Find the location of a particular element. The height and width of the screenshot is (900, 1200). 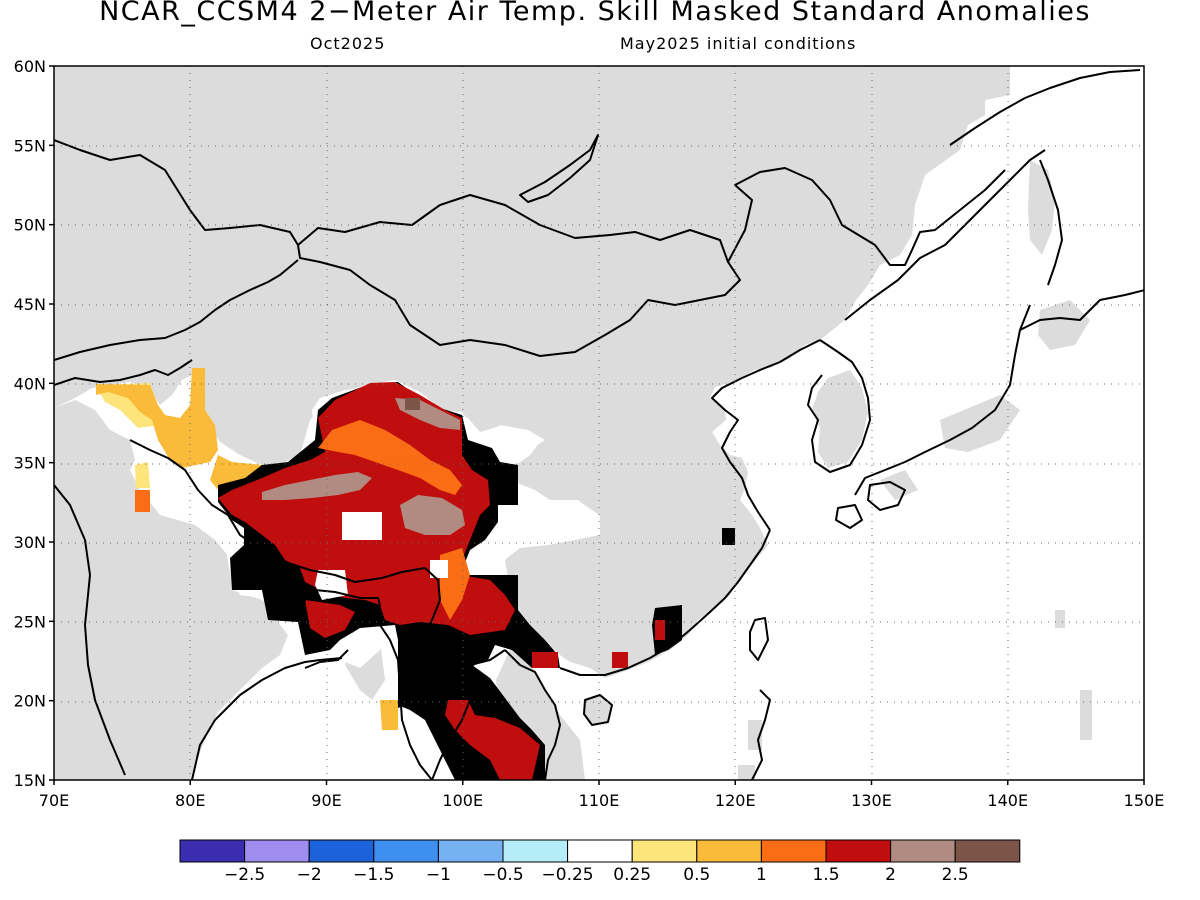

lat-tick-label: 25N is located at coordinates (30, 621).